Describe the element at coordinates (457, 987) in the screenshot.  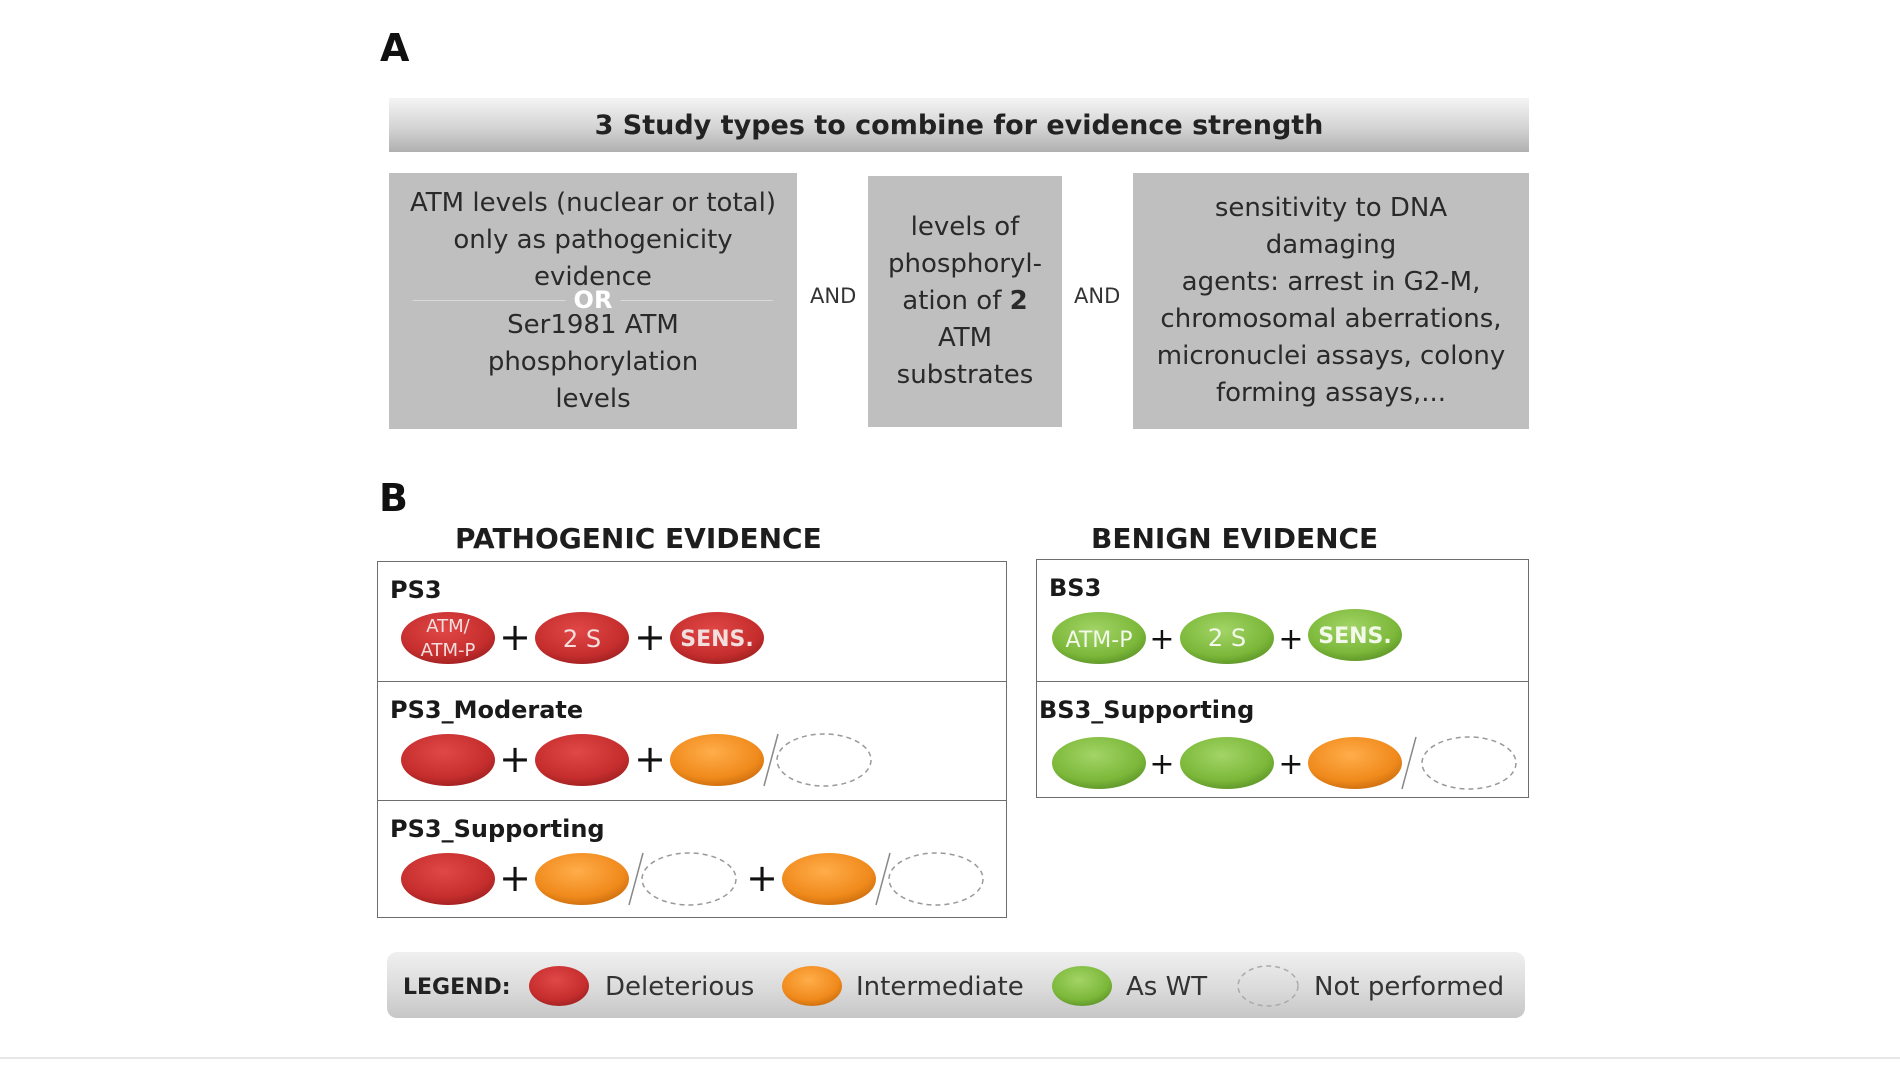
I see `legend-title: LEGEND:` at that location.